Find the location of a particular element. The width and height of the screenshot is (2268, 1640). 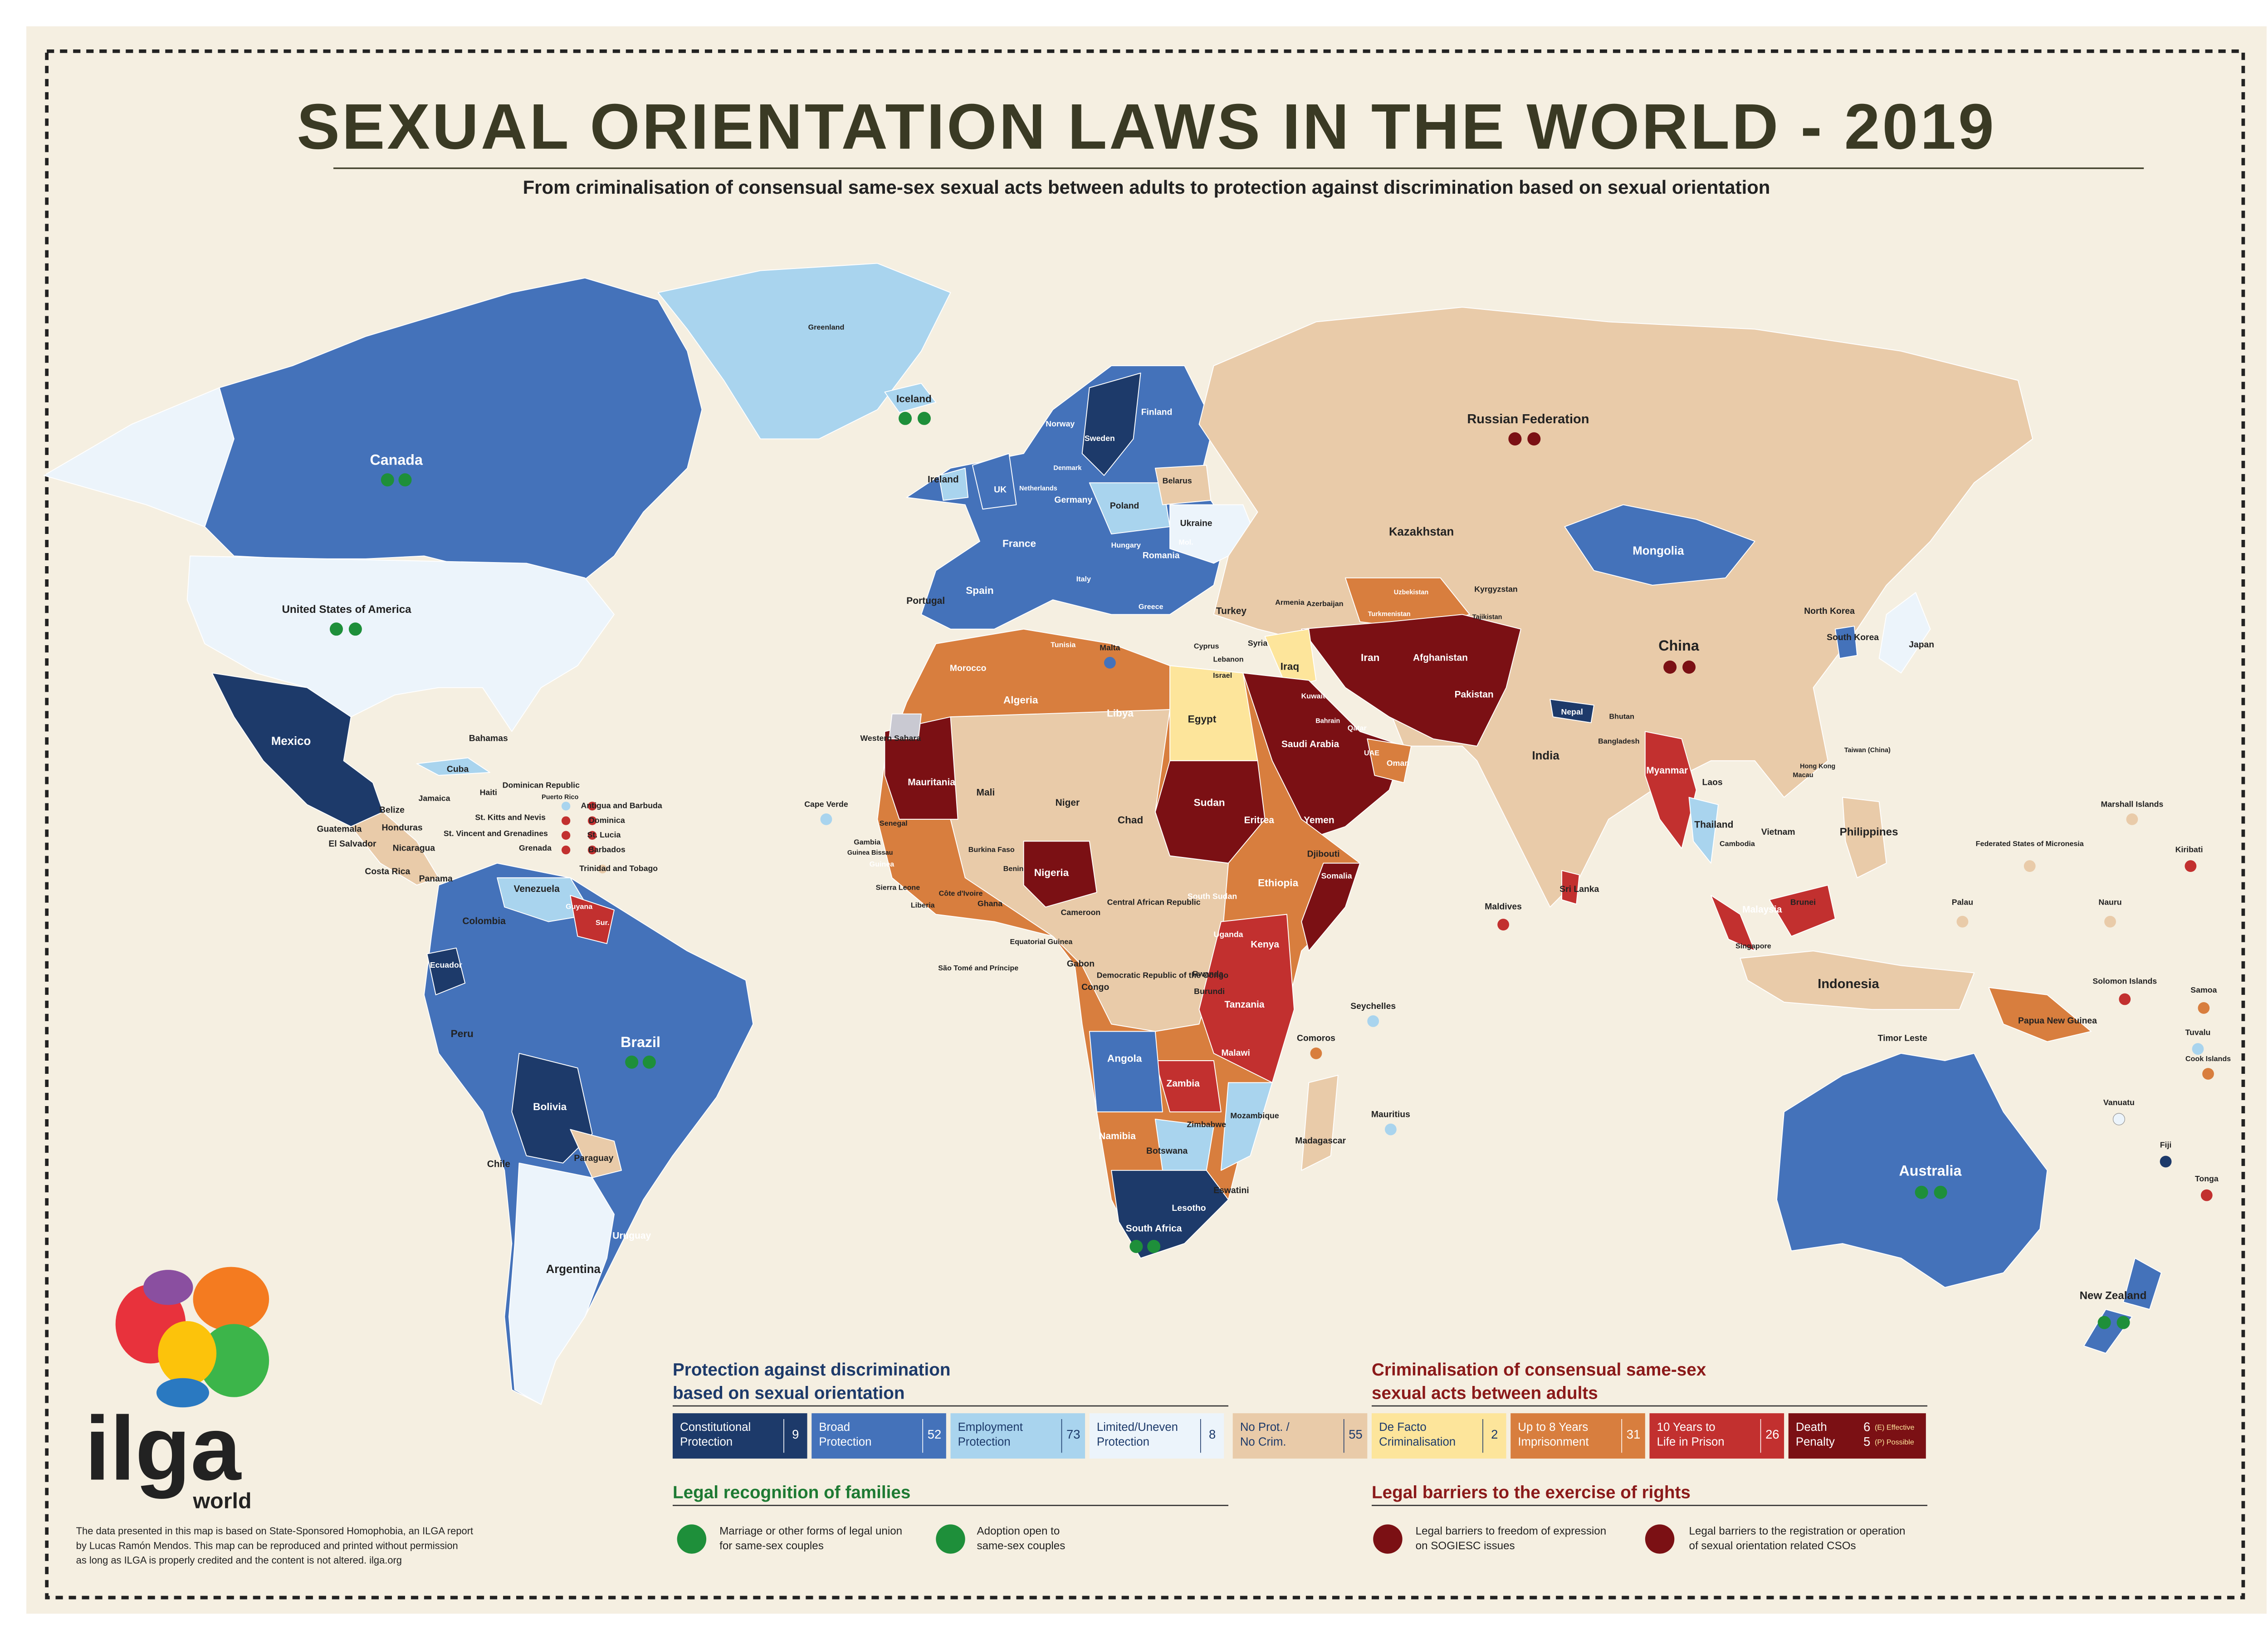

country-label: Argentina is located at coordinates (573, 1269).